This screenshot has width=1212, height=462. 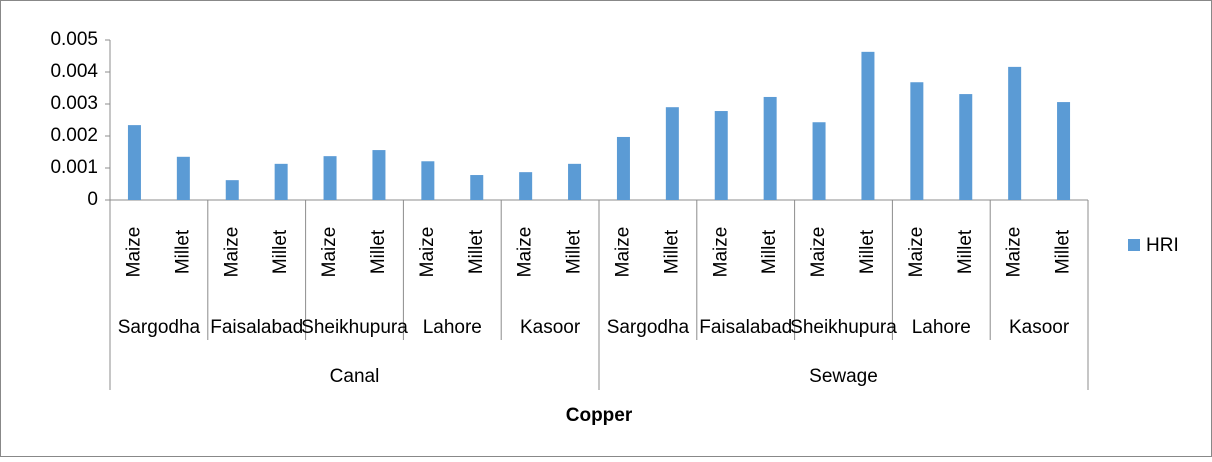 I want to click on y-tick-label: 0.005, so click(x=74, y=39).